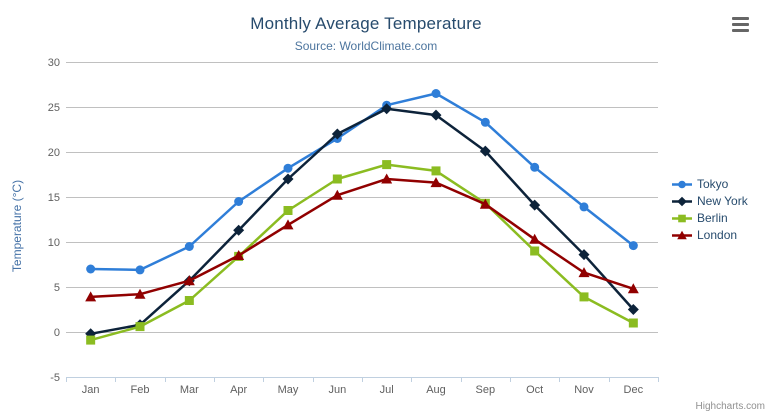 The width and height of the screenshot is (769, 416). I want to click on credits-link: Highcharts.com, so click(730, 406).